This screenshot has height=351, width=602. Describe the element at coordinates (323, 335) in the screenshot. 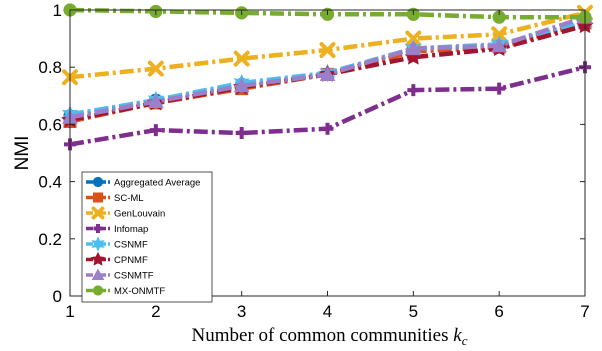

I see `x-axis-label-text: Number of common communities` at that location.